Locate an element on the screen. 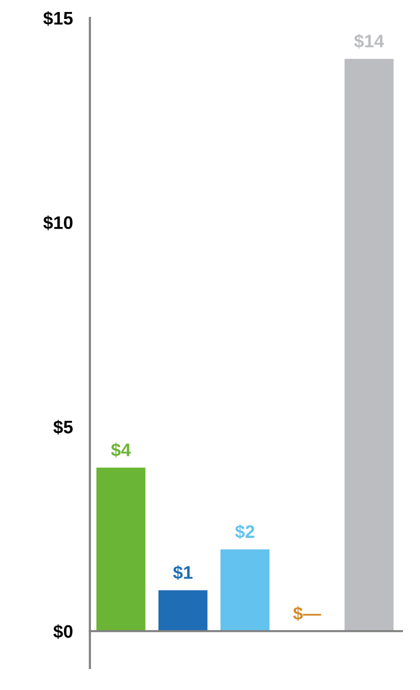 This screenshot has width=420, height=690. data-label: $1 is located at coordinates (182, 572).